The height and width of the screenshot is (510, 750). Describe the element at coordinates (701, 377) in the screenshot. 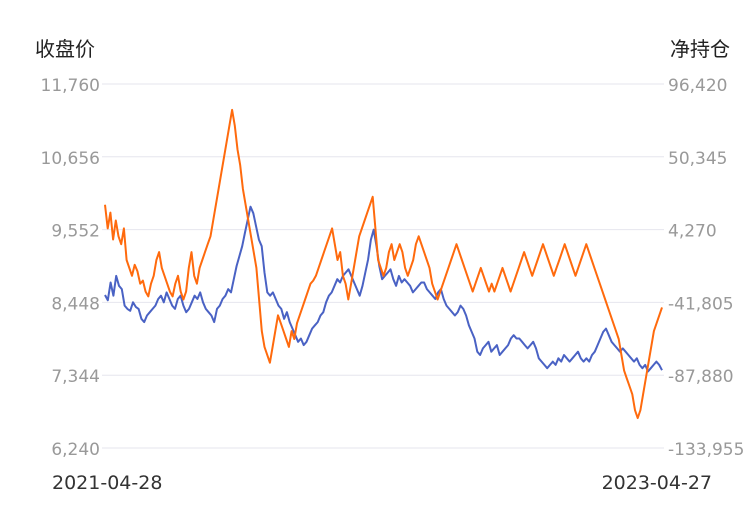

I see `right-tick-label: -87,880` at that location.